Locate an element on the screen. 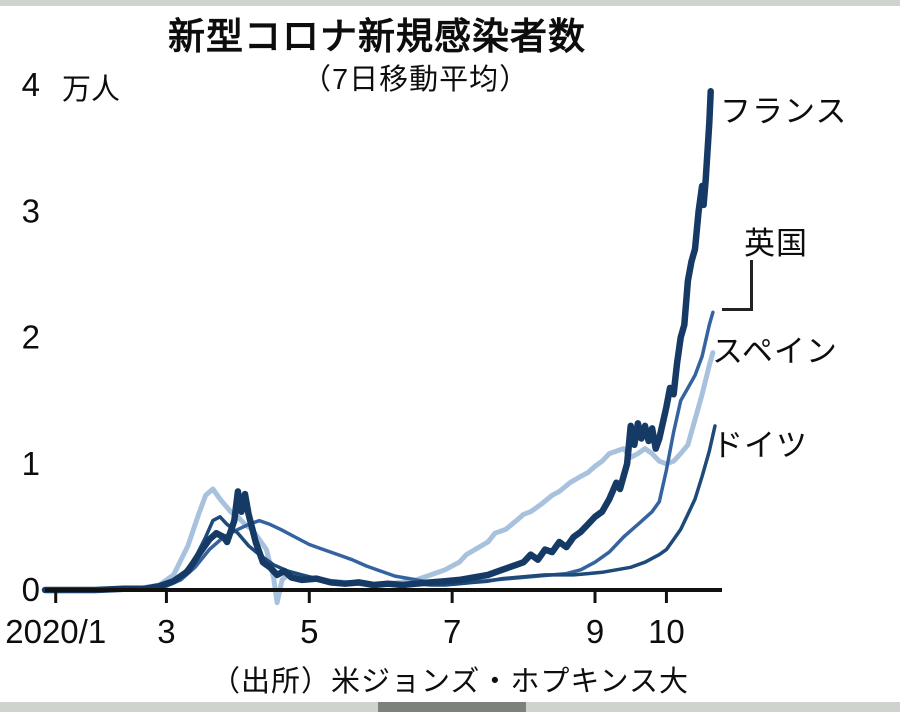 The height and width of the screenshot is (712, 900). uk-leader-line is located at coordinates (737, 285).